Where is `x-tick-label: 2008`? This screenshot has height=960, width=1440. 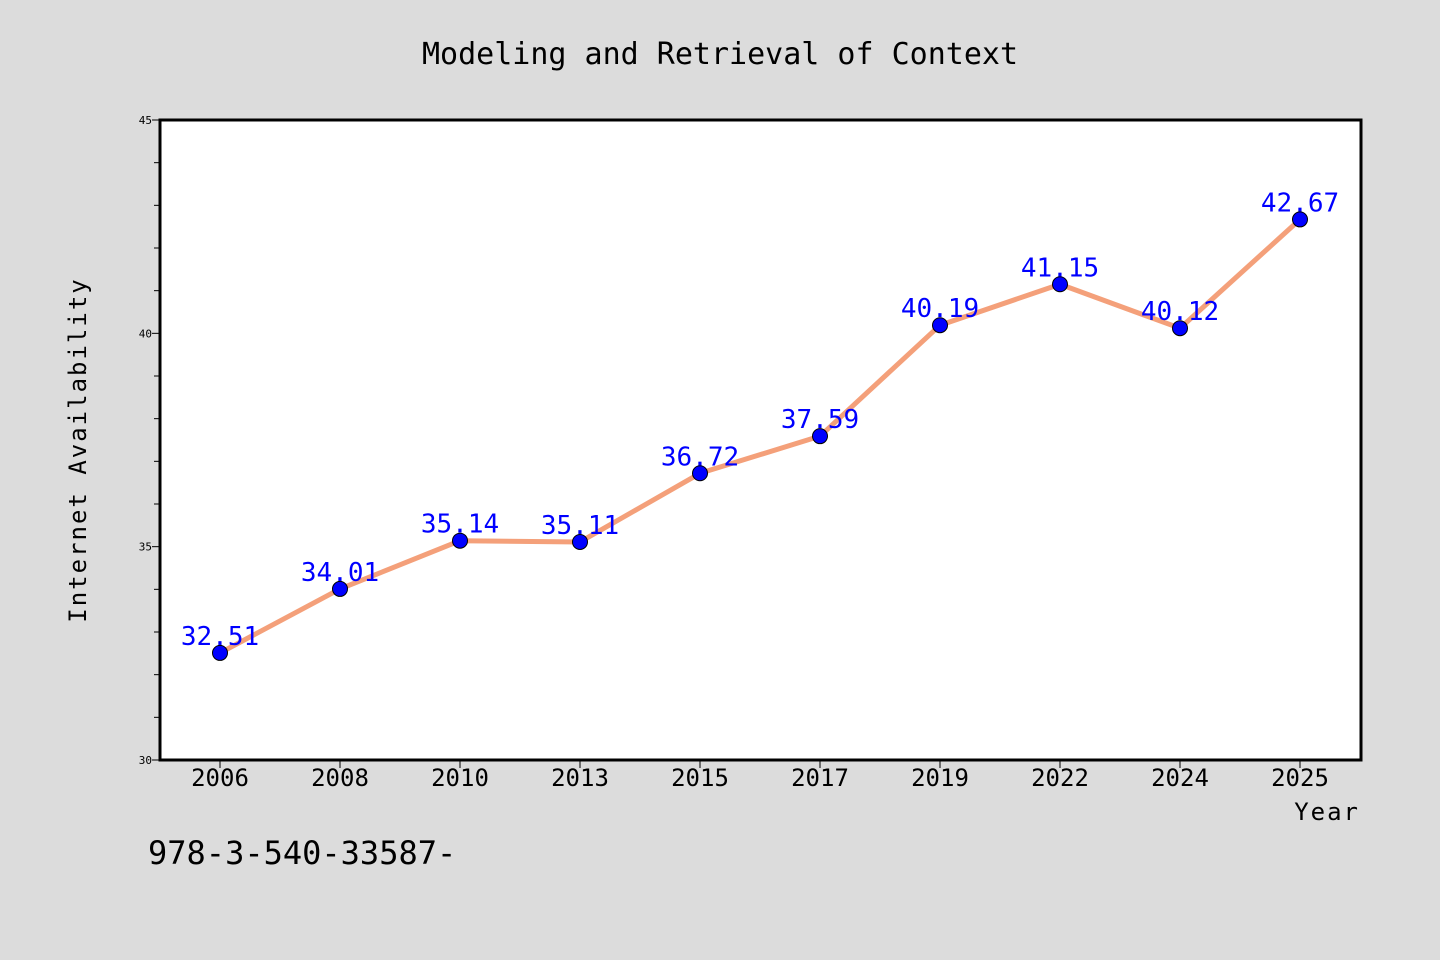 x-tick-label: 2008 is located at coordinates (340, 778).